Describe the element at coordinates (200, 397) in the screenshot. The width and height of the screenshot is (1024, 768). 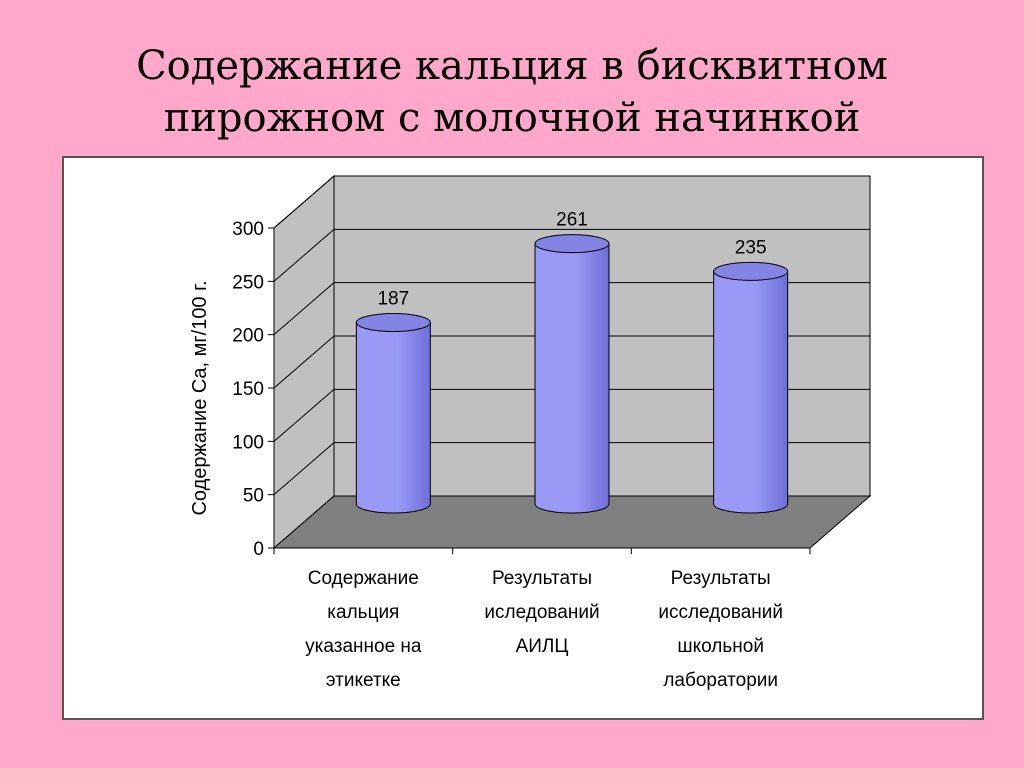
I see `y-axis-title: Содержание Ca, мг/100 г.` at that location.